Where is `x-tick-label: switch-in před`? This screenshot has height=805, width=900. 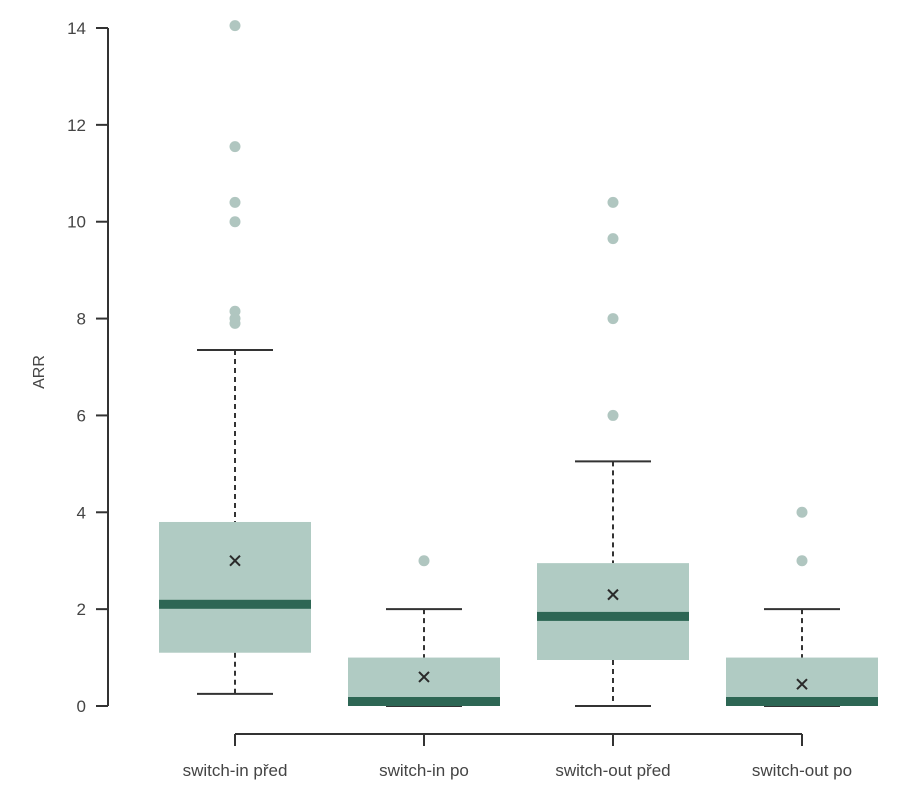 x-tick-label: switch-in před is located at coordinates (235, 770).